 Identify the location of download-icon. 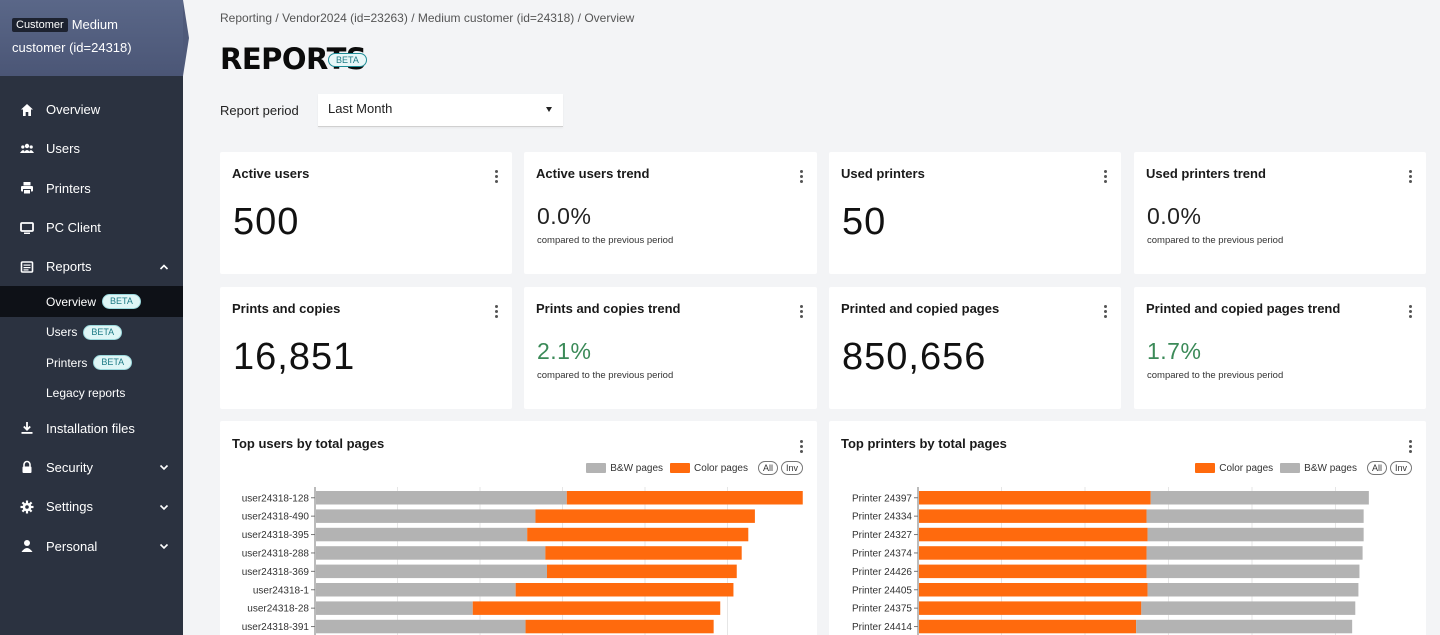
(27, 428).